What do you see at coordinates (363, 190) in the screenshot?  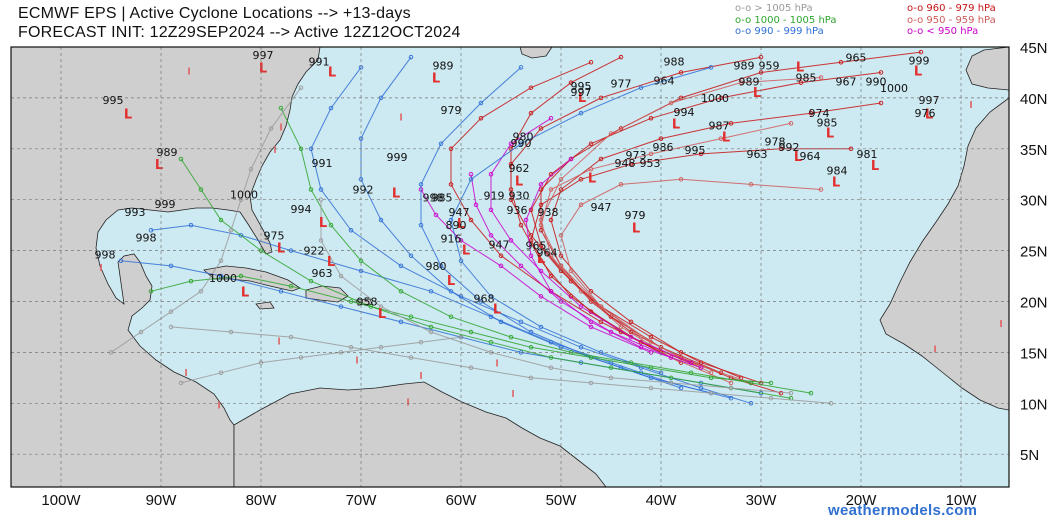 I see `pressure-label: 992` at bounding box center [363, 190].